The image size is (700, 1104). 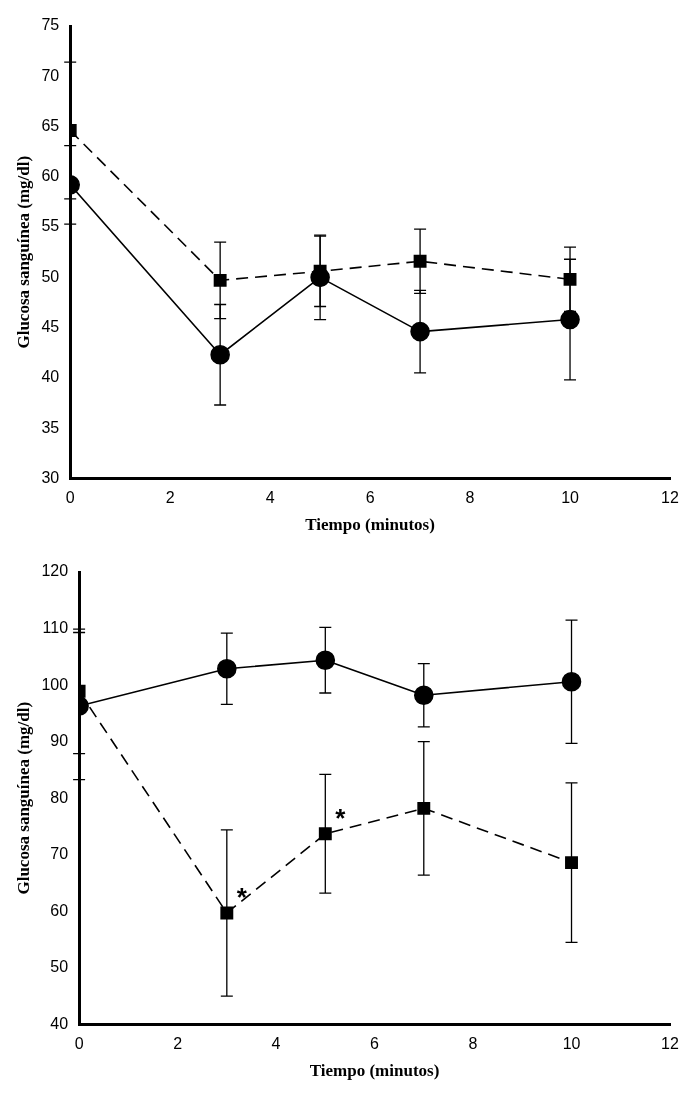 I want to click on y-tick-label: 30, so click(x=50, y=477).